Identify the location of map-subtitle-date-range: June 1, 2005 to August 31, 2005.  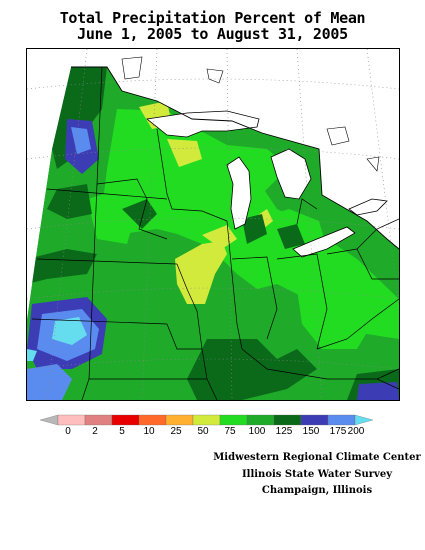
(212, 34).